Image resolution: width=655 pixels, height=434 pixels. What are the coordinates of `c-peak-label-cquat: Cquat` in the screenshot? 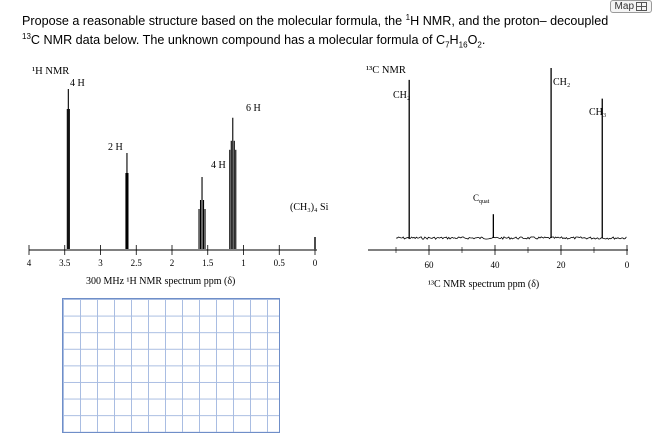 It's located at (481, 199).